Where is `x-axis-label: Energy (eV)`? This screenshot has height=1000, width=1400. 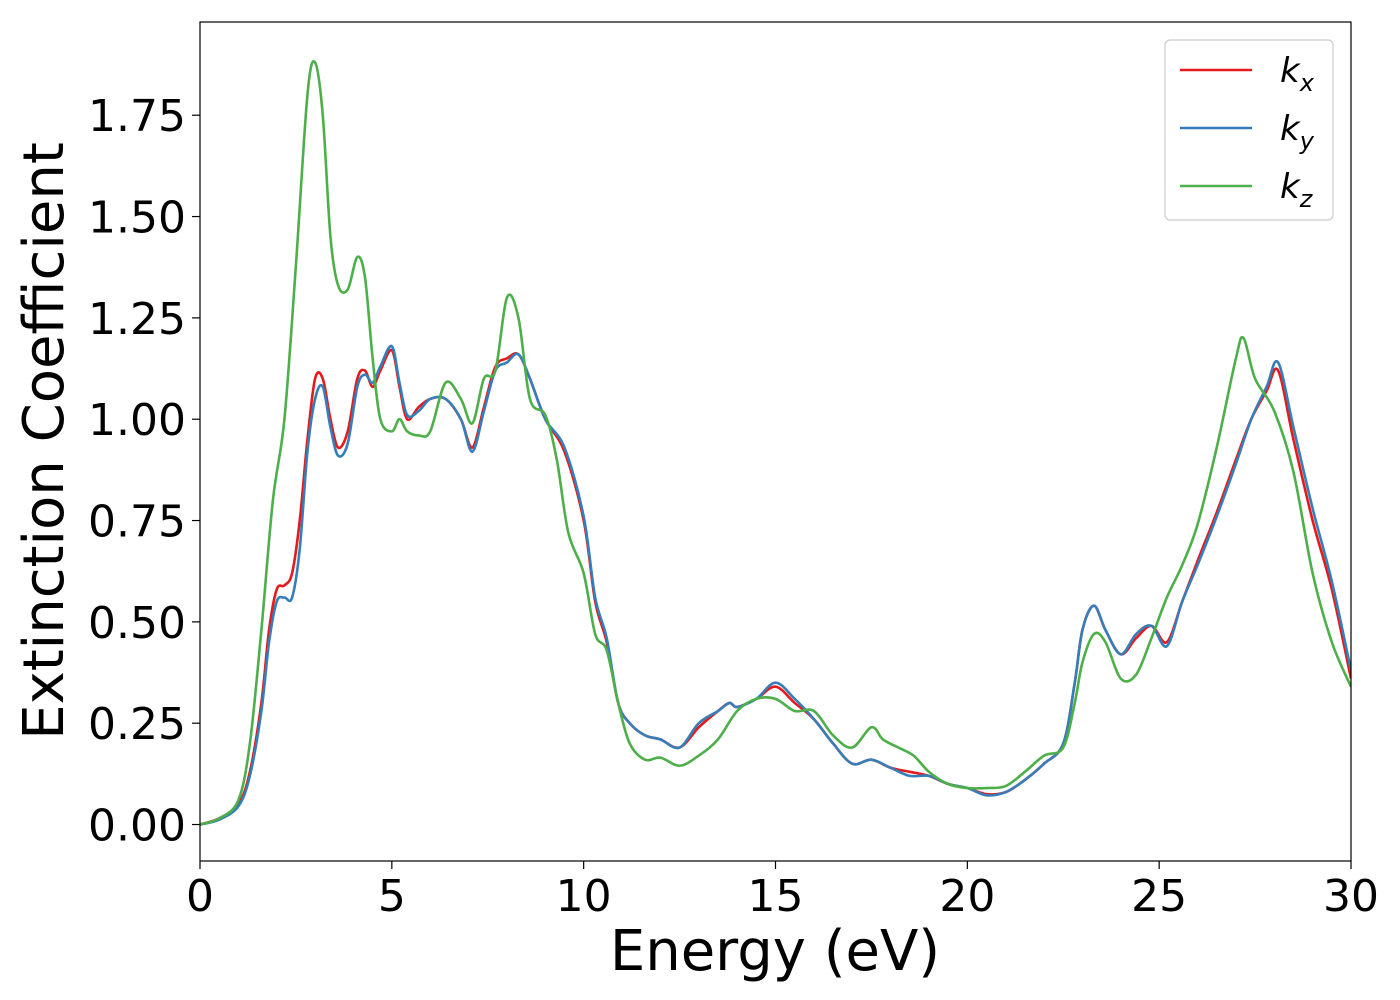 x-axis-label: Energy (eV) is located at coordinates (775, 951).